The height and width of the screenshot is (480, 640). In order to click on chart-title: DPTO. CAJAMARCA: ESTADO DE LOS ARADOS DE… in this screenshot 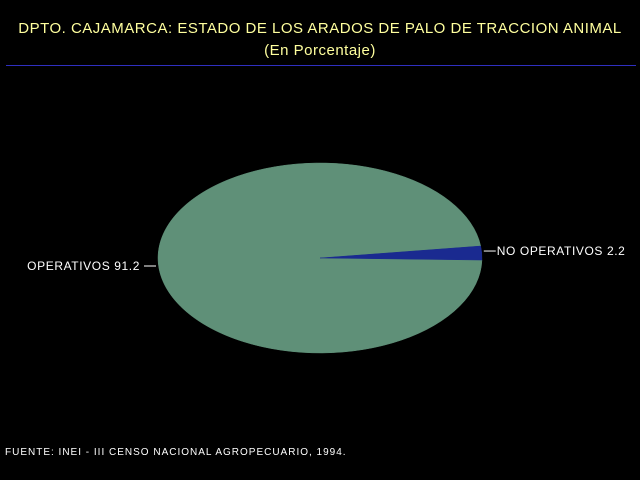, I will do `click(320, 28)`.